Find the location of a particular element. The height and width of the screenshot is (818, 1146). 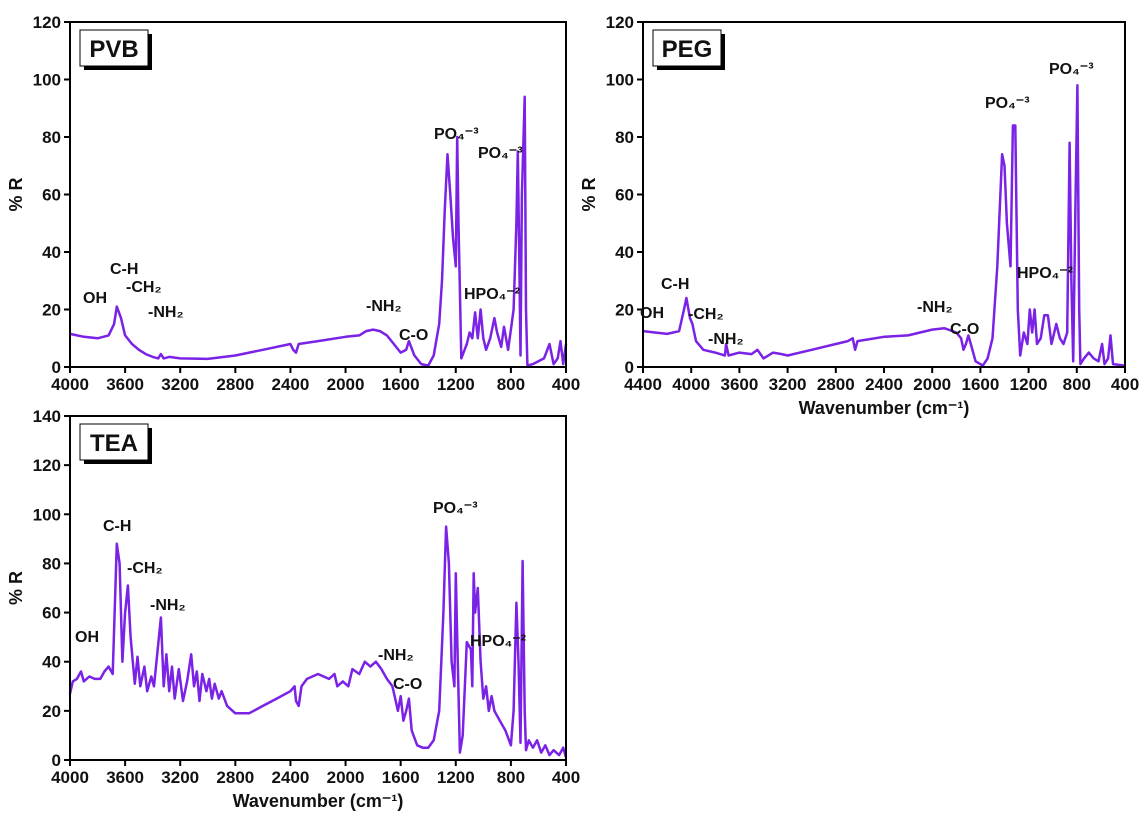

sample-label: PVB is located at coordinates (113, 49).